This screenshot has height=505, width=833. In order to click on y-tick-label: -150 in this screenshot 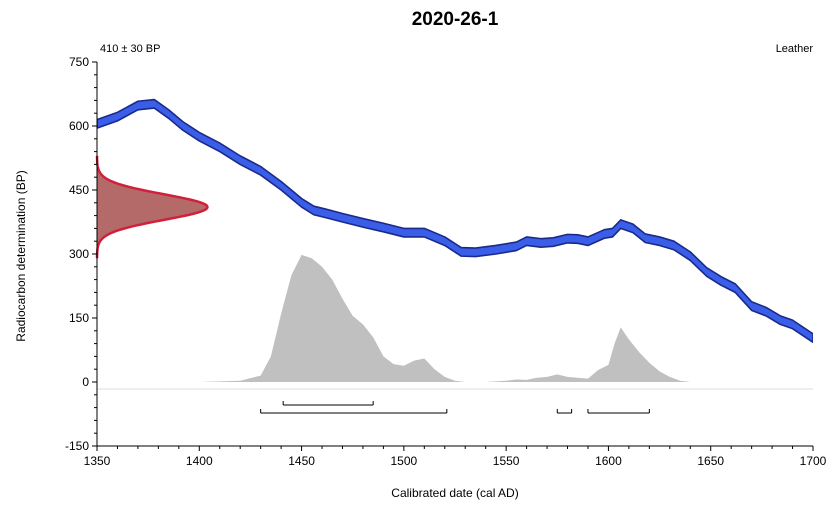, I will do `click(77, 446)`.